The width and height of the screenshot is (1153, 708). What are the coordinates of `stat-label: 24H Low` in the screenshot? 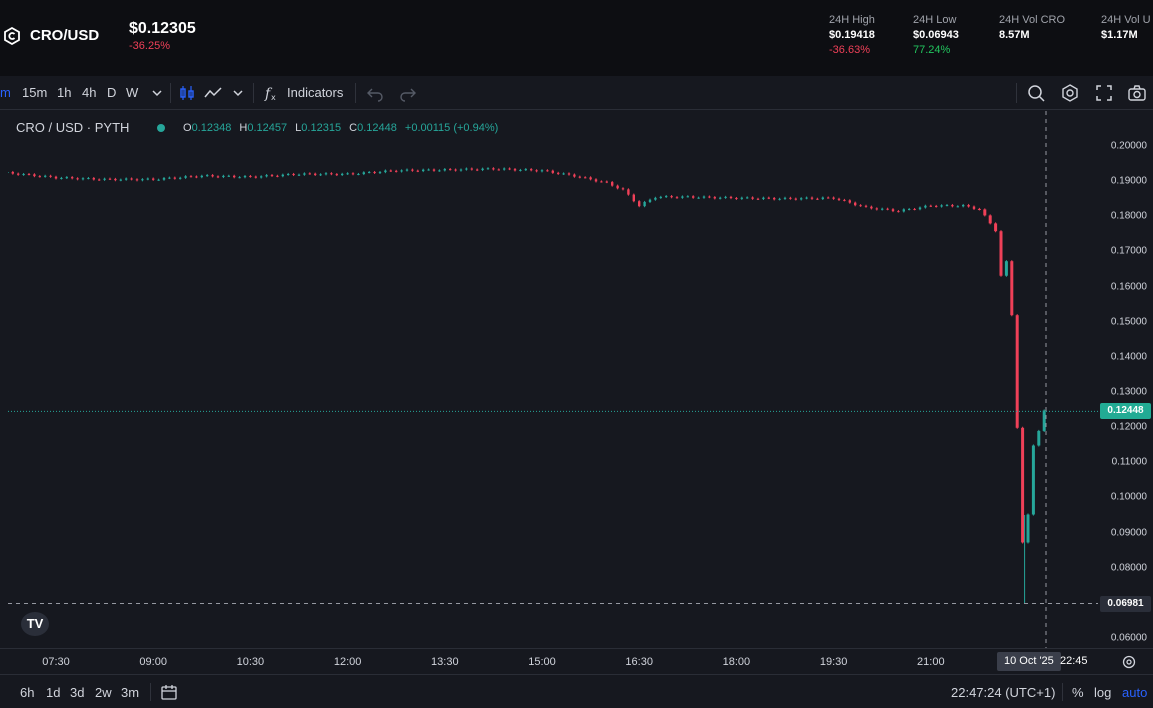 It's located at (935, 20).